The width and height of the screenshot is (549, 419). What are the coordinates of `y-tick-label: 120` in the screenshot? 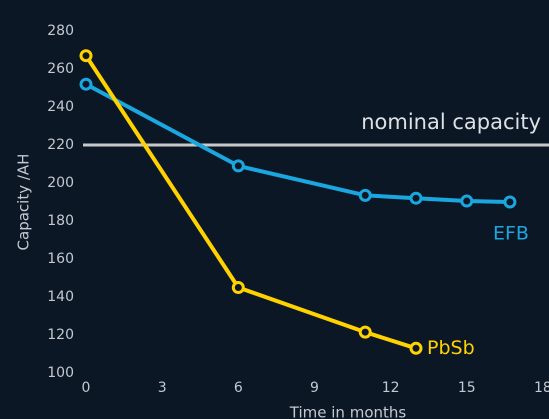 It's located at (60, 335).